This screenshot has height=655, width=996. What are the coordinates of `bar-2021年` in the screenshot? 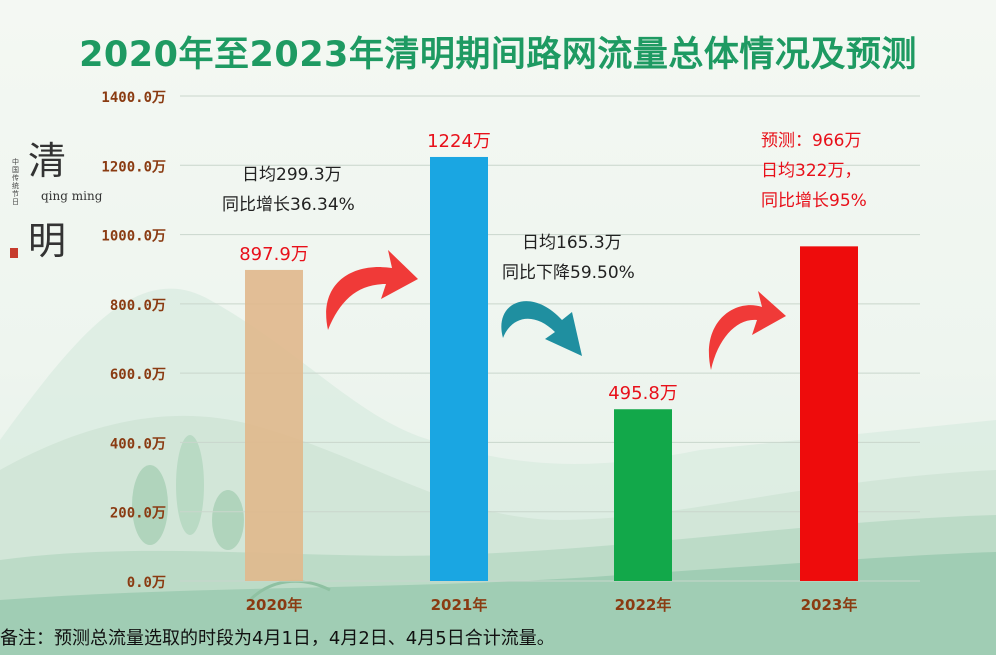 It's located at (459, 368).